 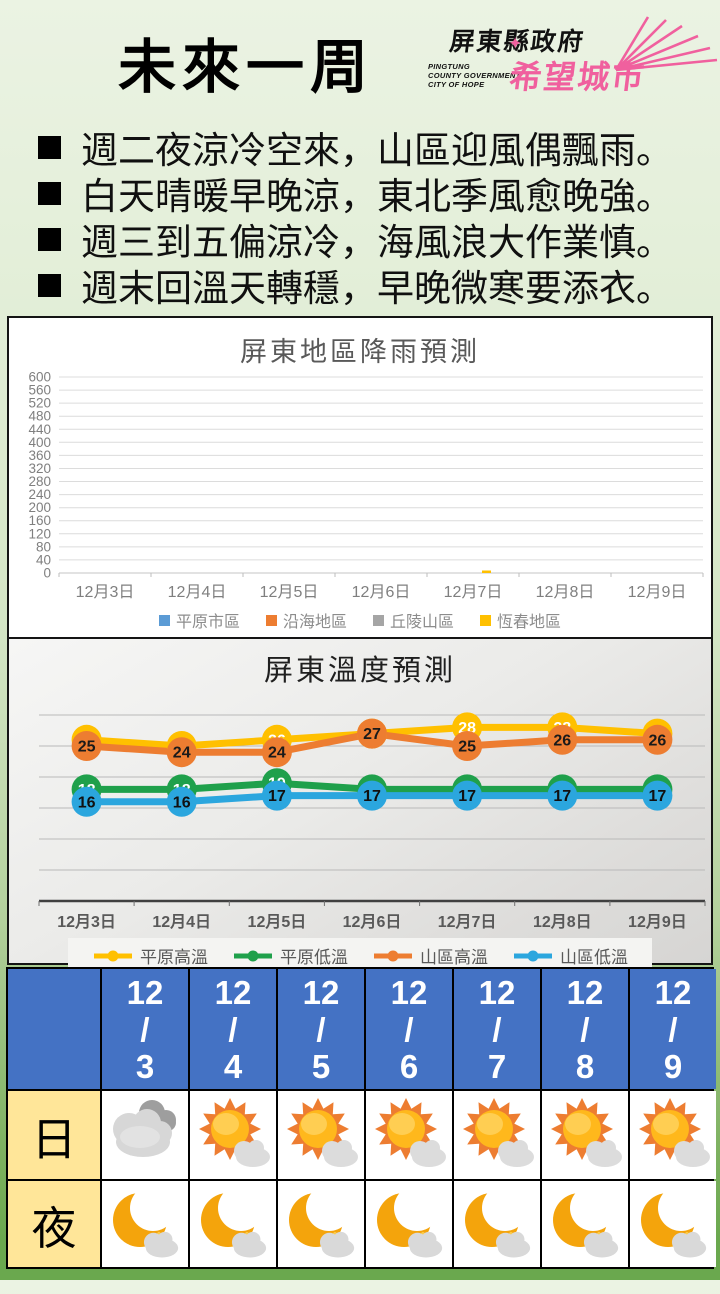 What do you see at coordinates (467, 922) in the screenshot?
I see `svg-text: 12月7日` at bounding box center [467, 922].